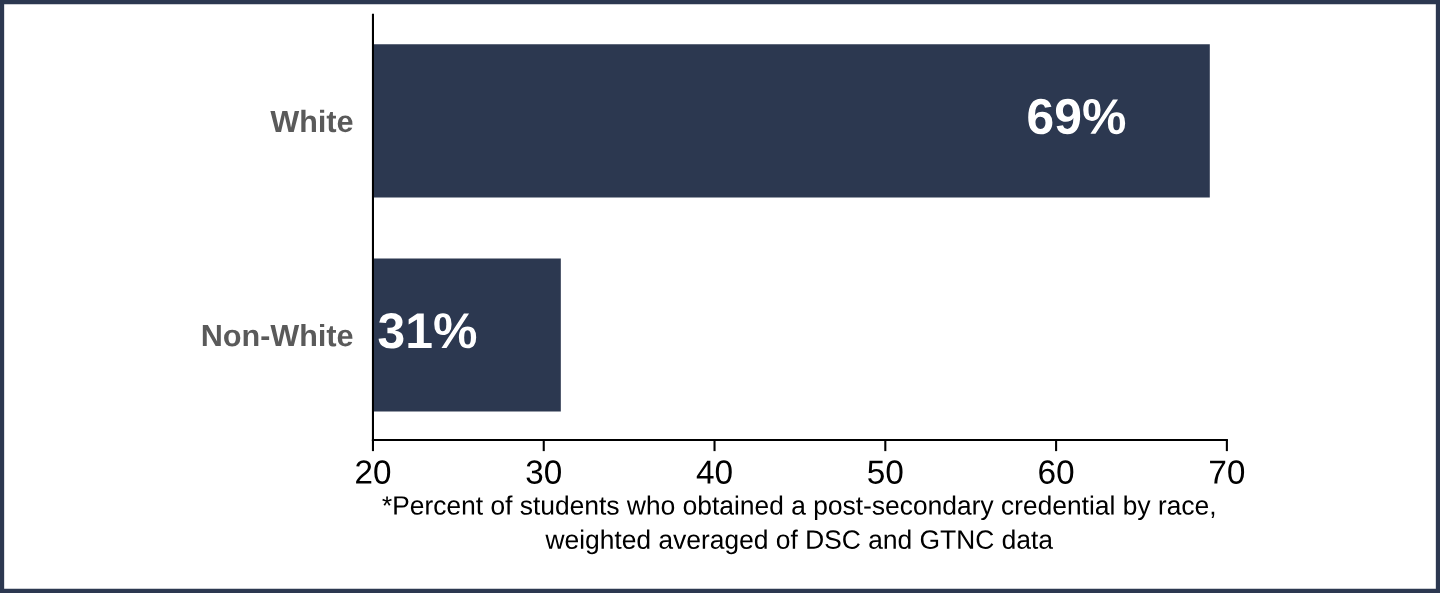  I want to click on x-tick-label: 30, so click(543, 472).